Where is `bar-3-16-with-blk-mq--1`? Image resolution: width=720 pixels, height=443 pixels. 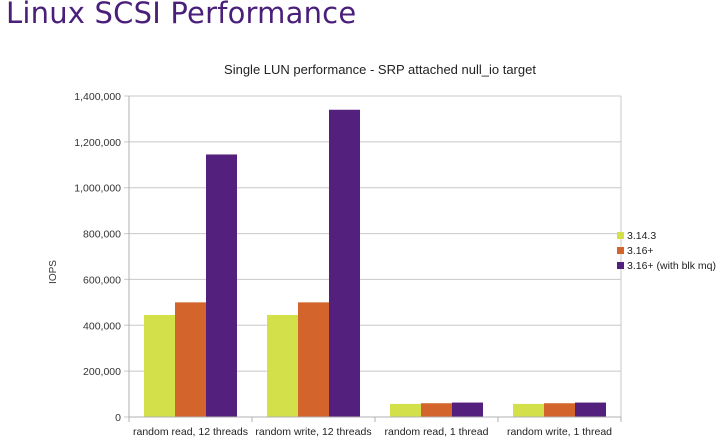 bar-3-16-with-blk-mq--1 is located at coordinates (344, 263).